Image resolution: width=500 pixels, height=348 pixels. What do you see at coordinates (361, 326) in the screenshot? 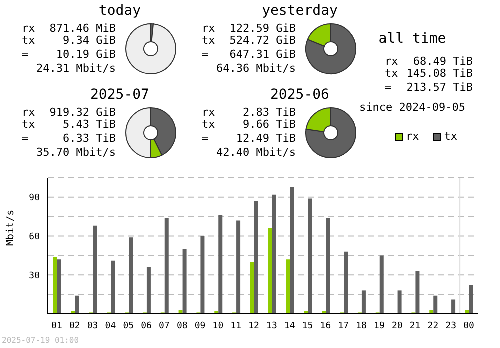
I see `x-tick-label: 18` at bounding box center [361, 326].